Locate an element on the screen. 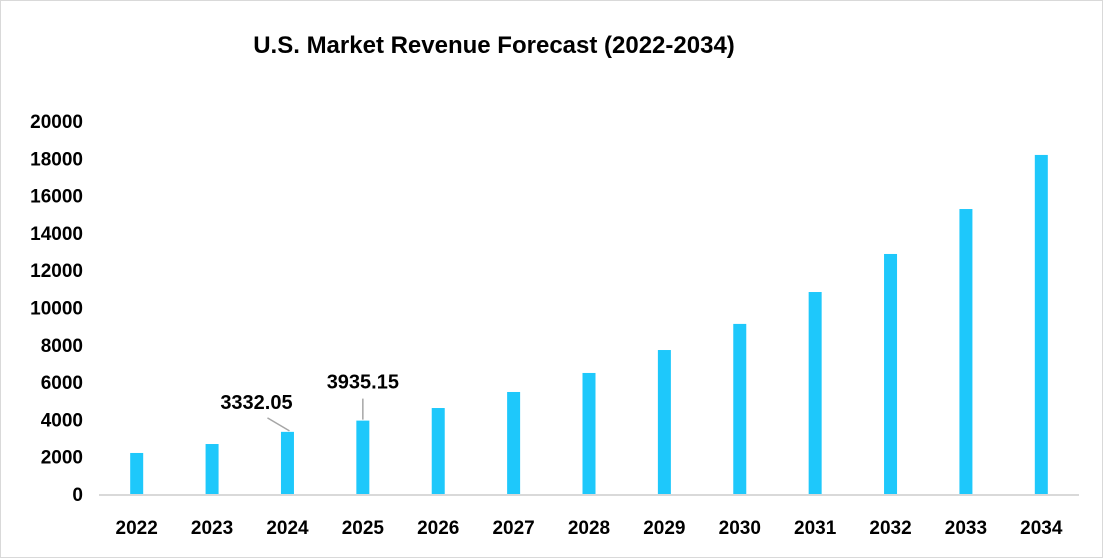 The image size is (1103, 560). bar-2026 is located at coordinates (438, 451).